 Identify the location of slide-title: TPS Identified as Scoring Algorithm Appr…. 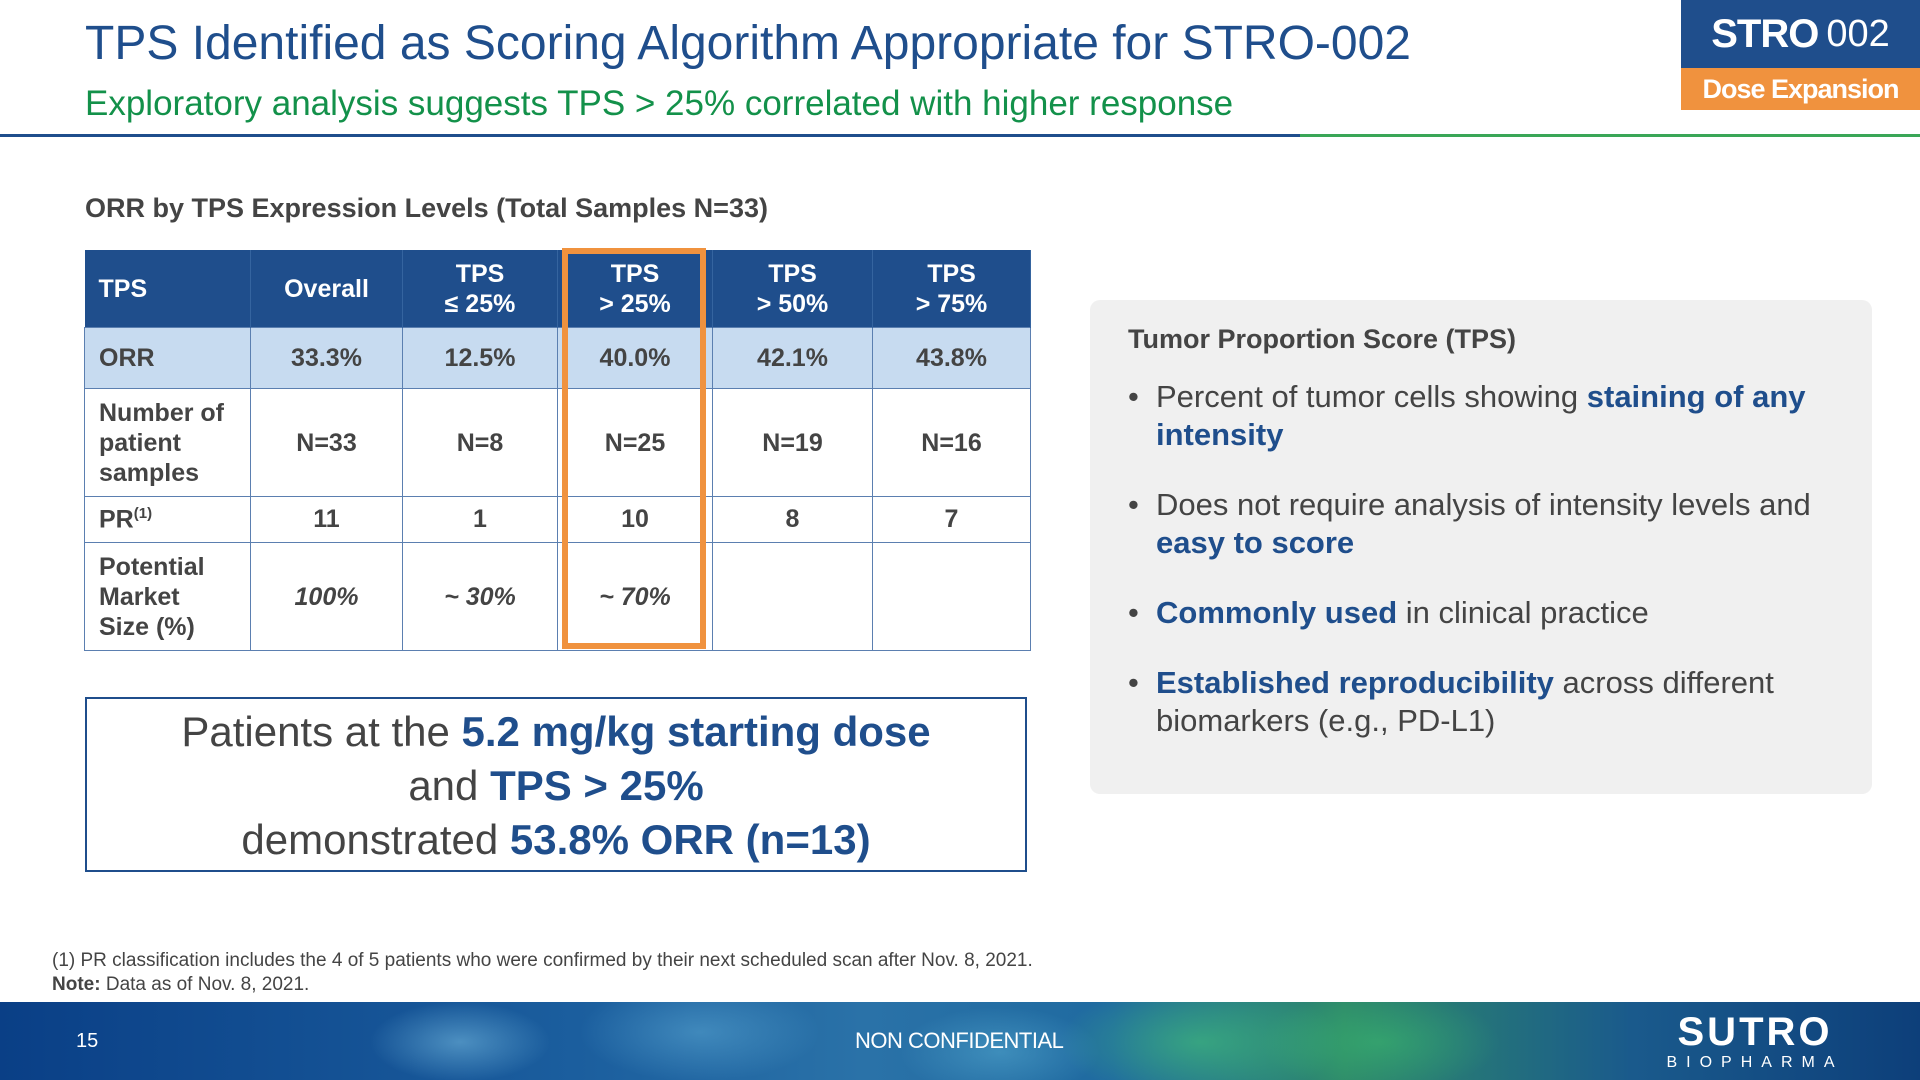
(748, 43).